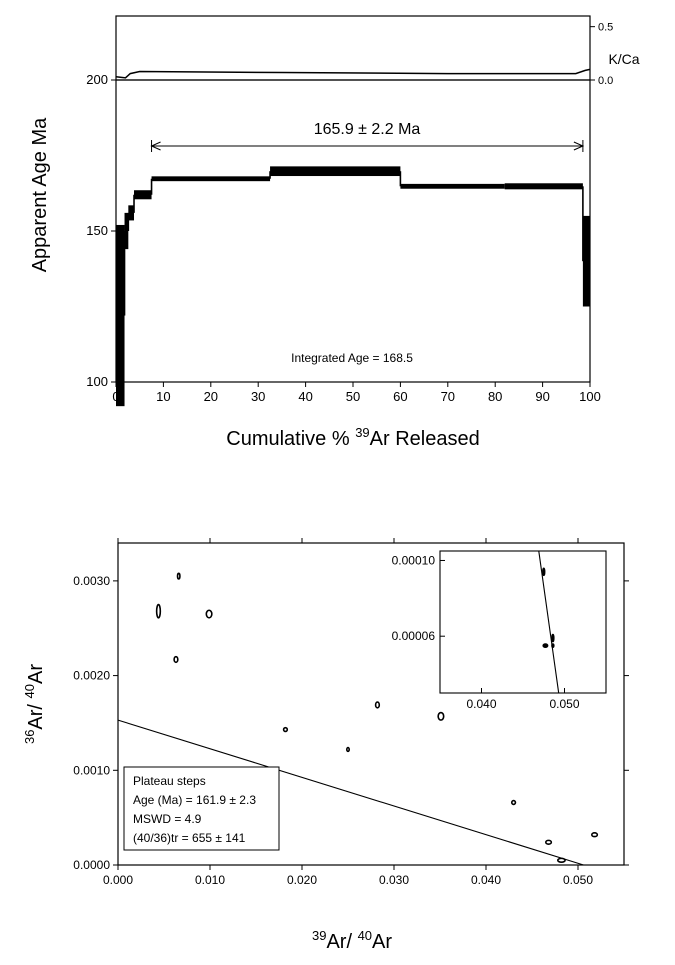  I want to click on age-y-tick-label: 150, so click(97, 230).